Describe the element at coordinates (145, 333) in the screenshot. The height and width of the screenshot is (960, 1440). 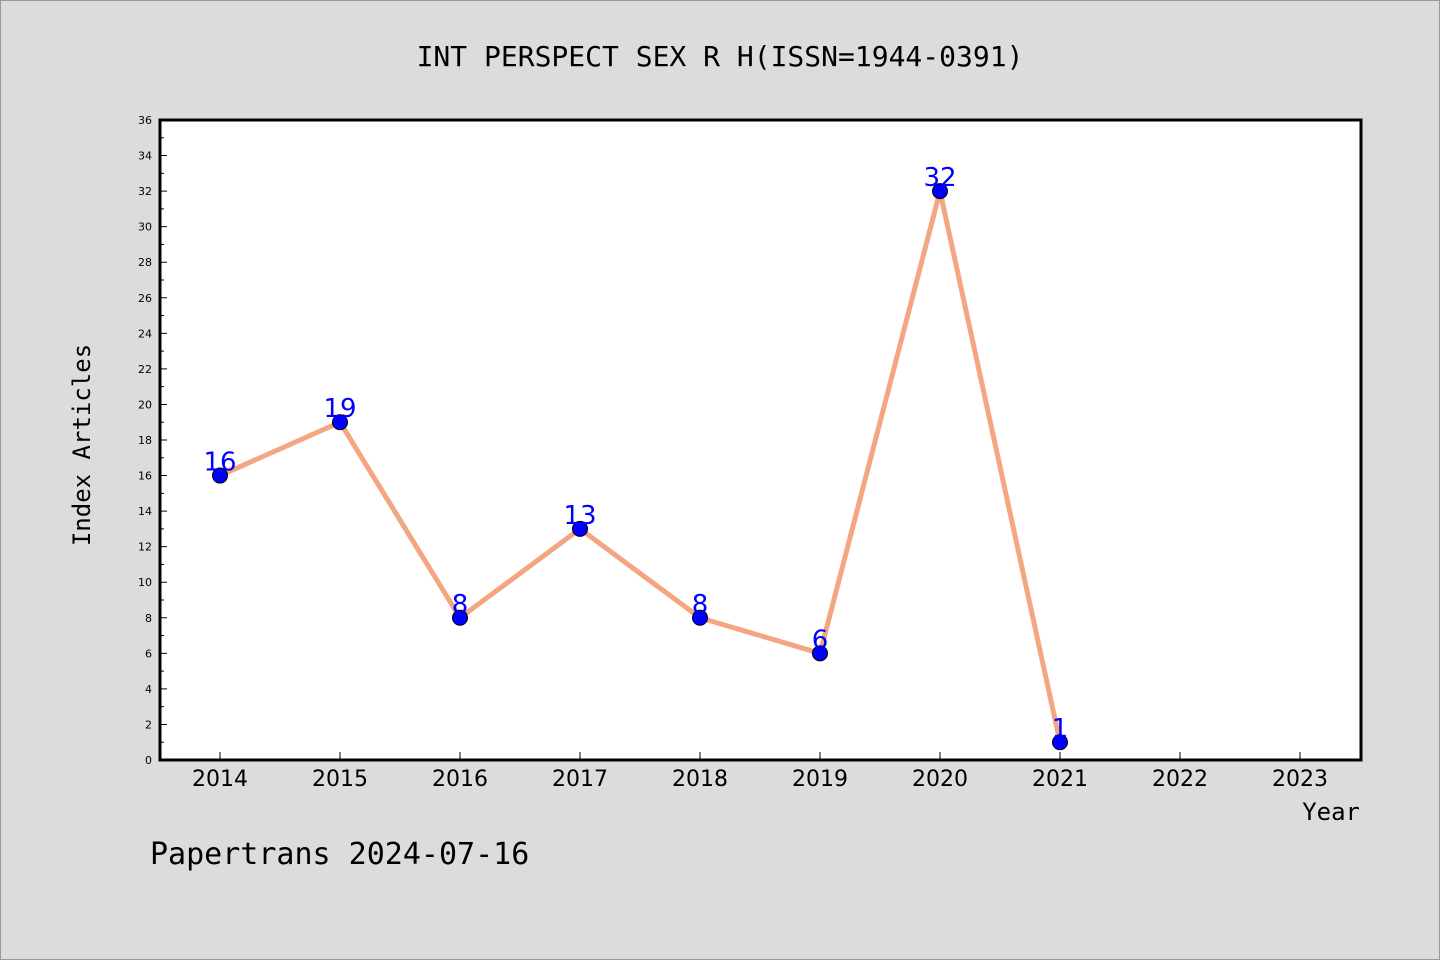
I see `y-tick-label: 24` at that location.